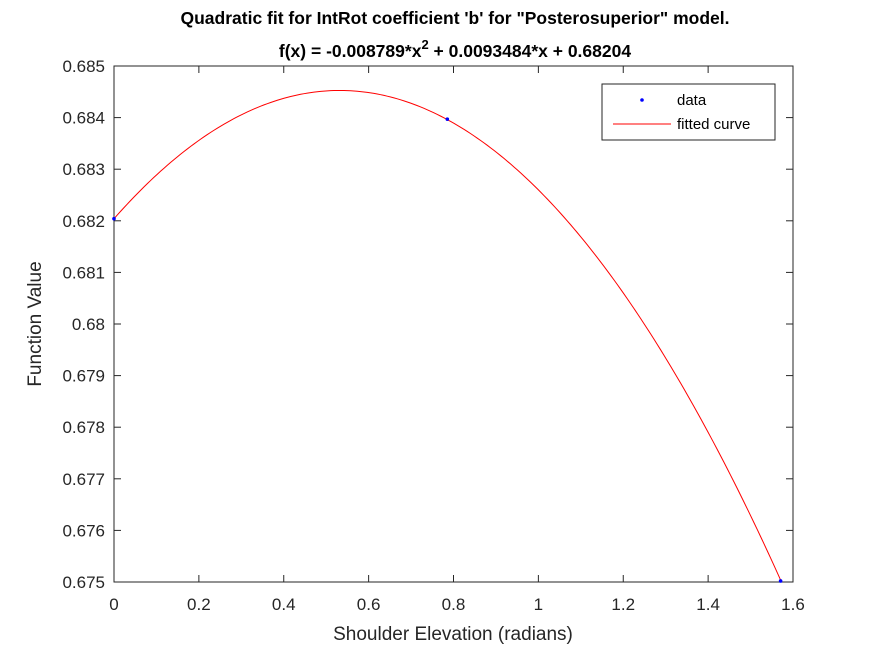 The image size is (875, 656). Describe the element at coordinates (88, 324) in the screenshot. I see `y-tick-label: 0.68` at that location.